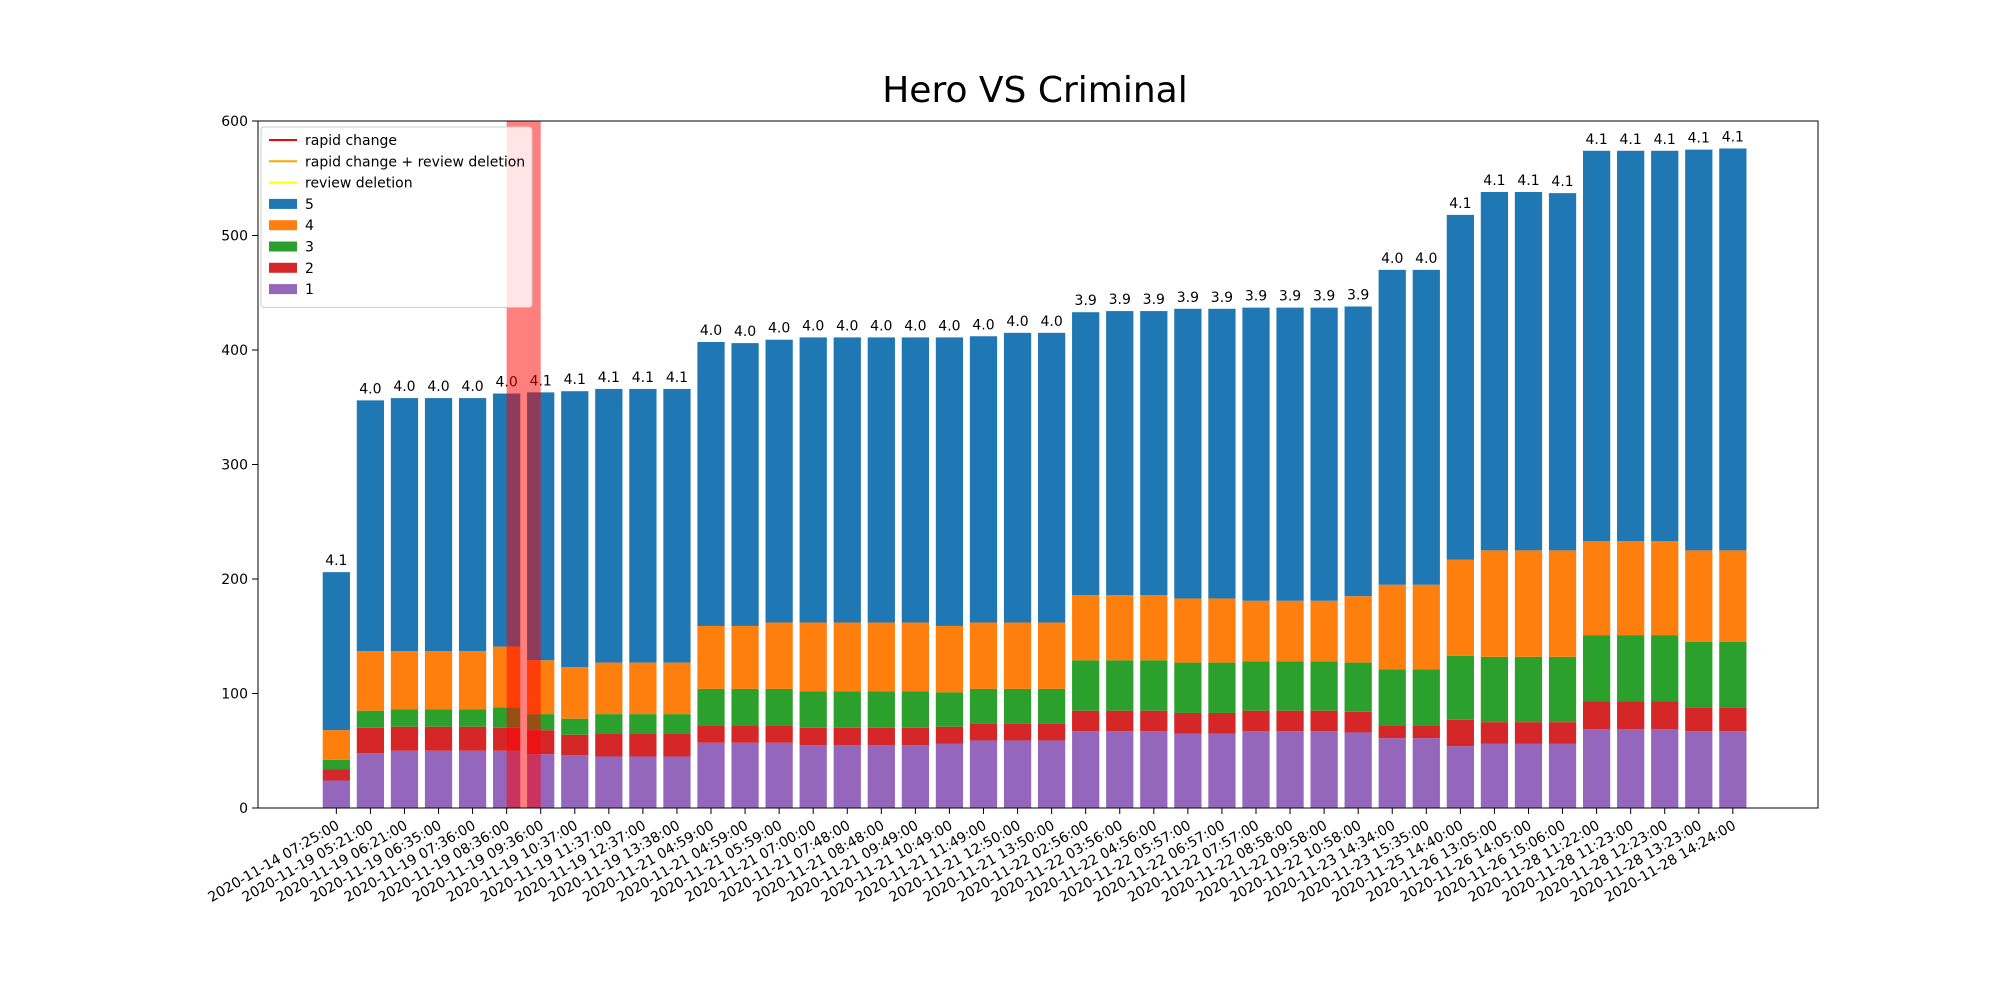 This screenshot has width=2000, height=1000. What do you see at coordinates (359, 184) in the screenshot?
I see `legend-label: review deletion` at bounding box center [359, 184].